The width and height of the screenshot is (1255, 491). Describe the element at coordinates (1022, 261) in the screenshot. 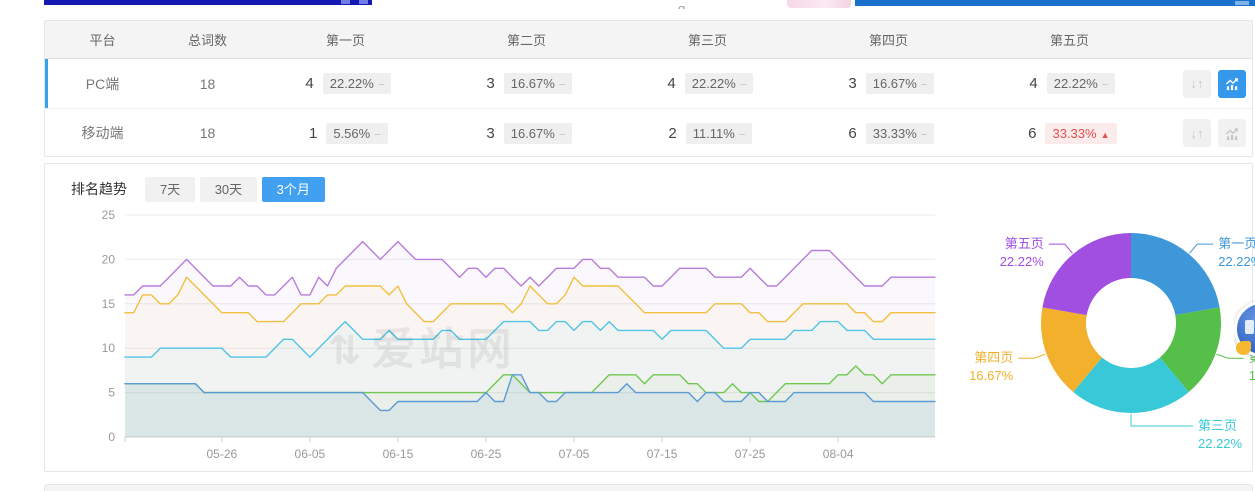

I see `donut-percent-第五页: 22.22%` at that location.